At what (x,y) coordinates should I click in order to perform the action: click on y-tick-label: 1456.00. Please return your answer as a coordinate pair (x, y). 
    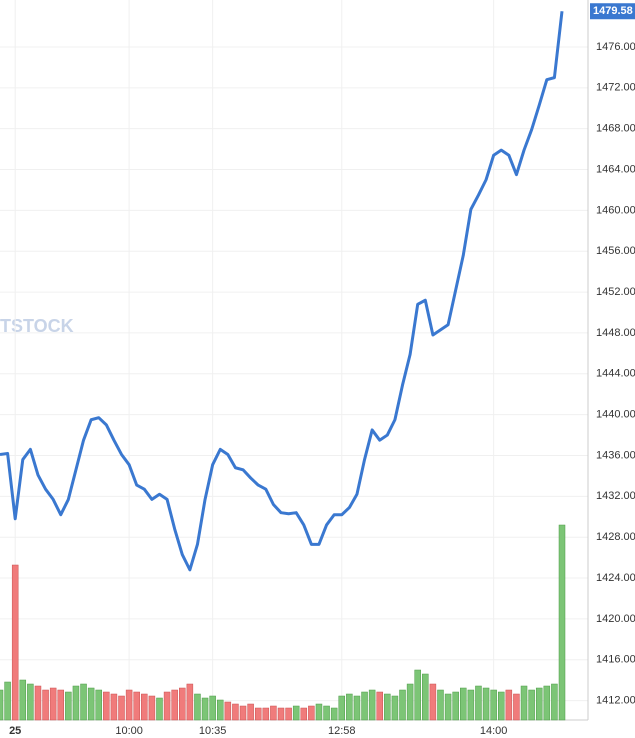
    Looking at the image, I should click on (615, 251).